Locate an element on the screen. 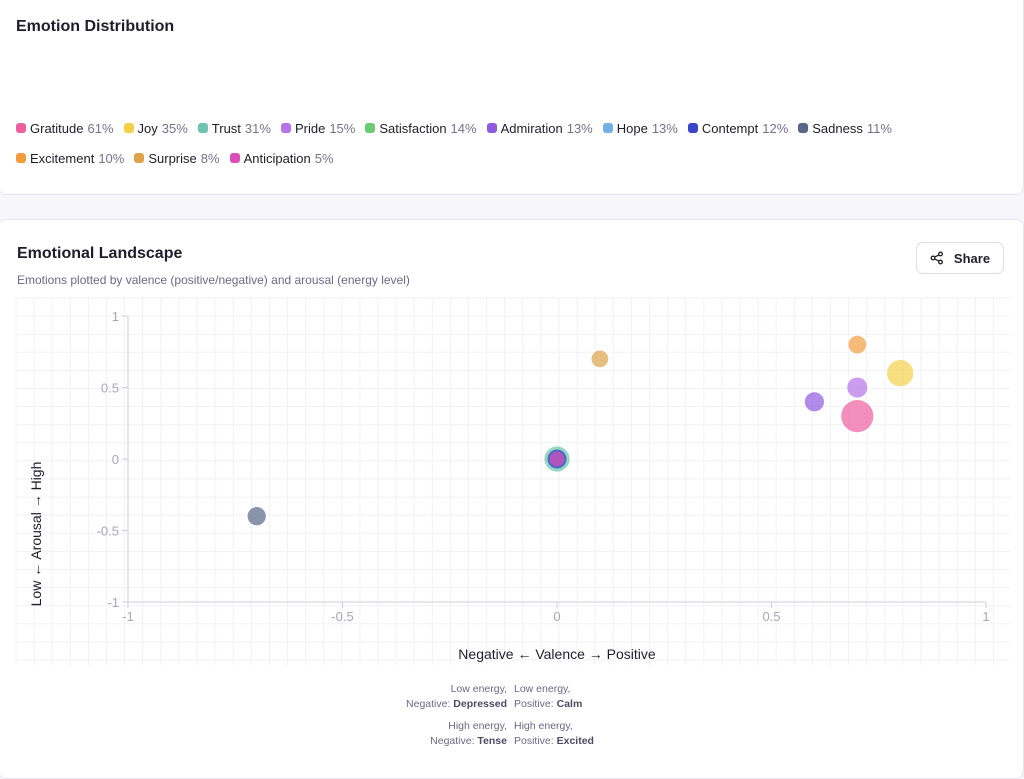 This screenshot has width=1024, height=779. legend-item-excitement: Excitement 10% is located at coordinates (70, 158).